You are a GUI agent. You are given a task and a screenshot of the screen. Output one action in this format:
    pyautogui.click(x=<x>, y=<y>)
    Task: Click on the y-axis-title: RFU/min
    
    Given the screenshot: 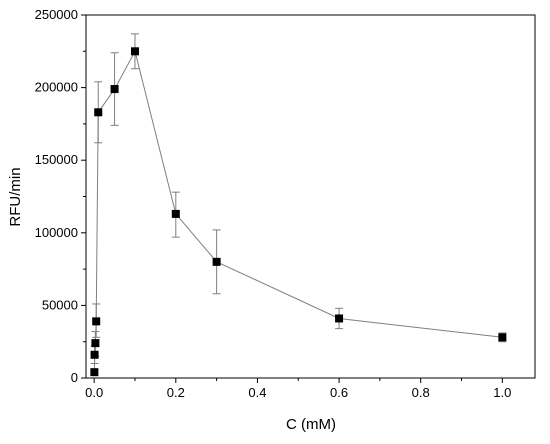 What is the action you would take?
    pyautogui.click(x=15, y=196)
    